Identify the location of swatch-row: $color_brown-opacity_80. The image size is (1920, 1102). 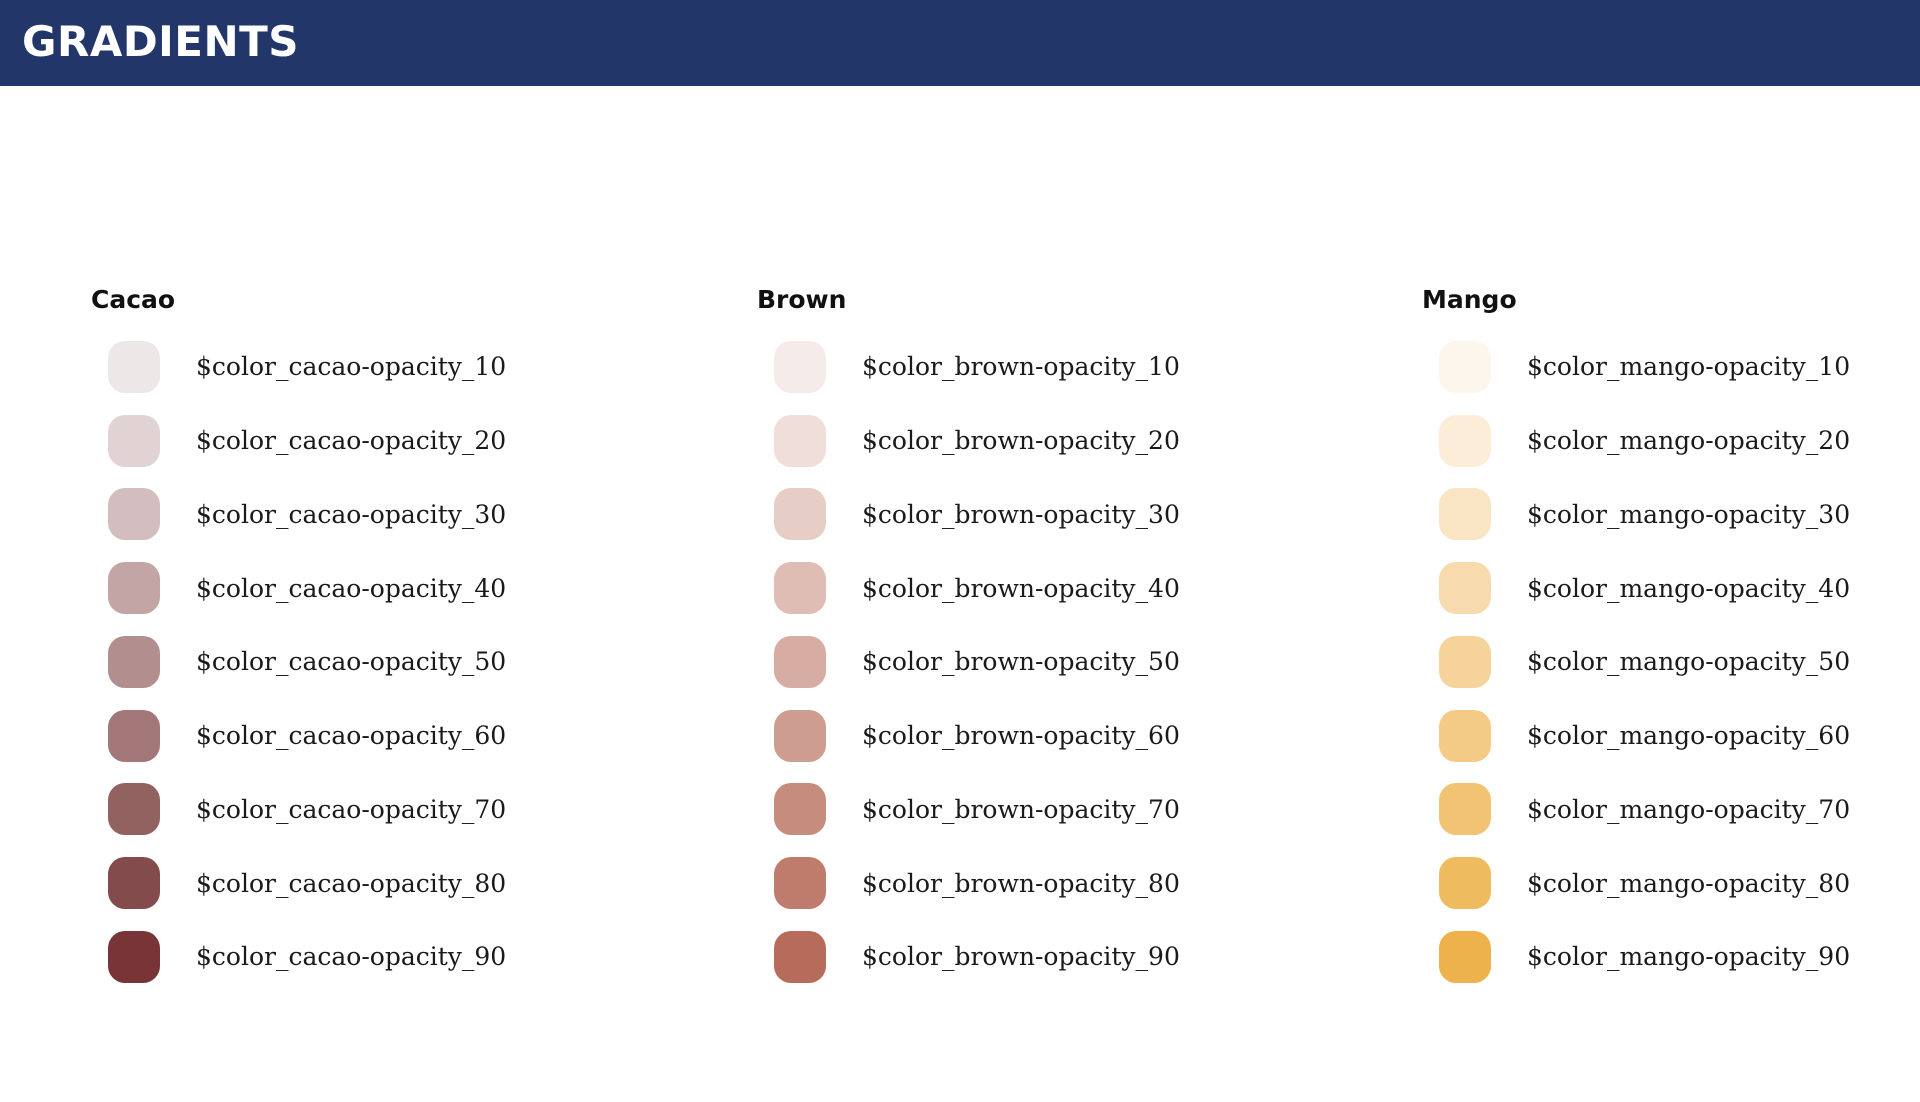
(968, 883).